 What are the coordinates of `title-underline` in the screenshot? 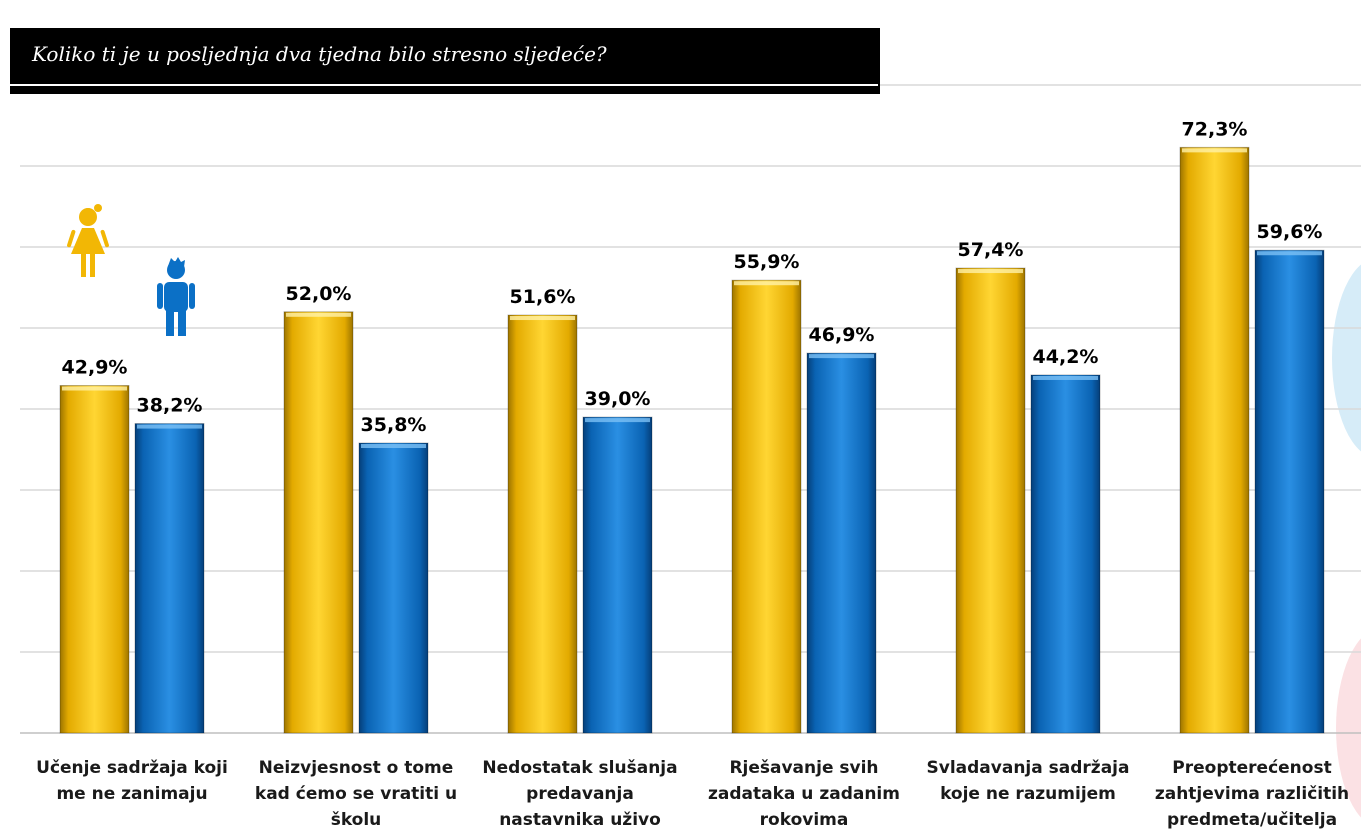 It's located at (444, 85).